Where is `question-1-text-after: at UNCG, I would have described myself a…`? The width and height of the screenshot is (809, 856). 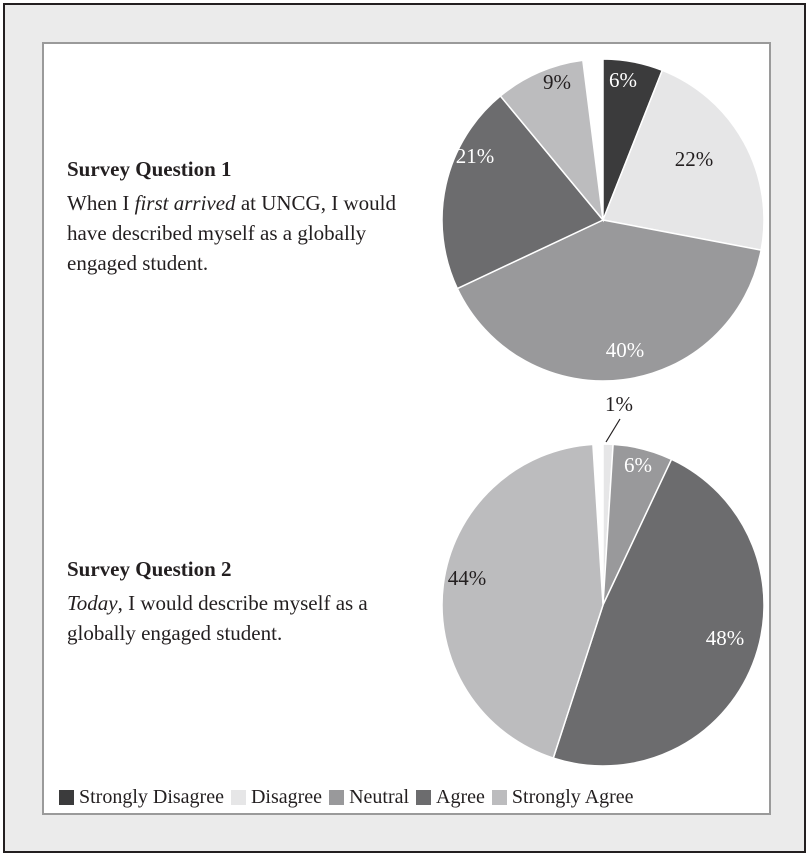 question-1-text-after: at UNCG, I would have described myself a… is located at coordinates (231, 233).